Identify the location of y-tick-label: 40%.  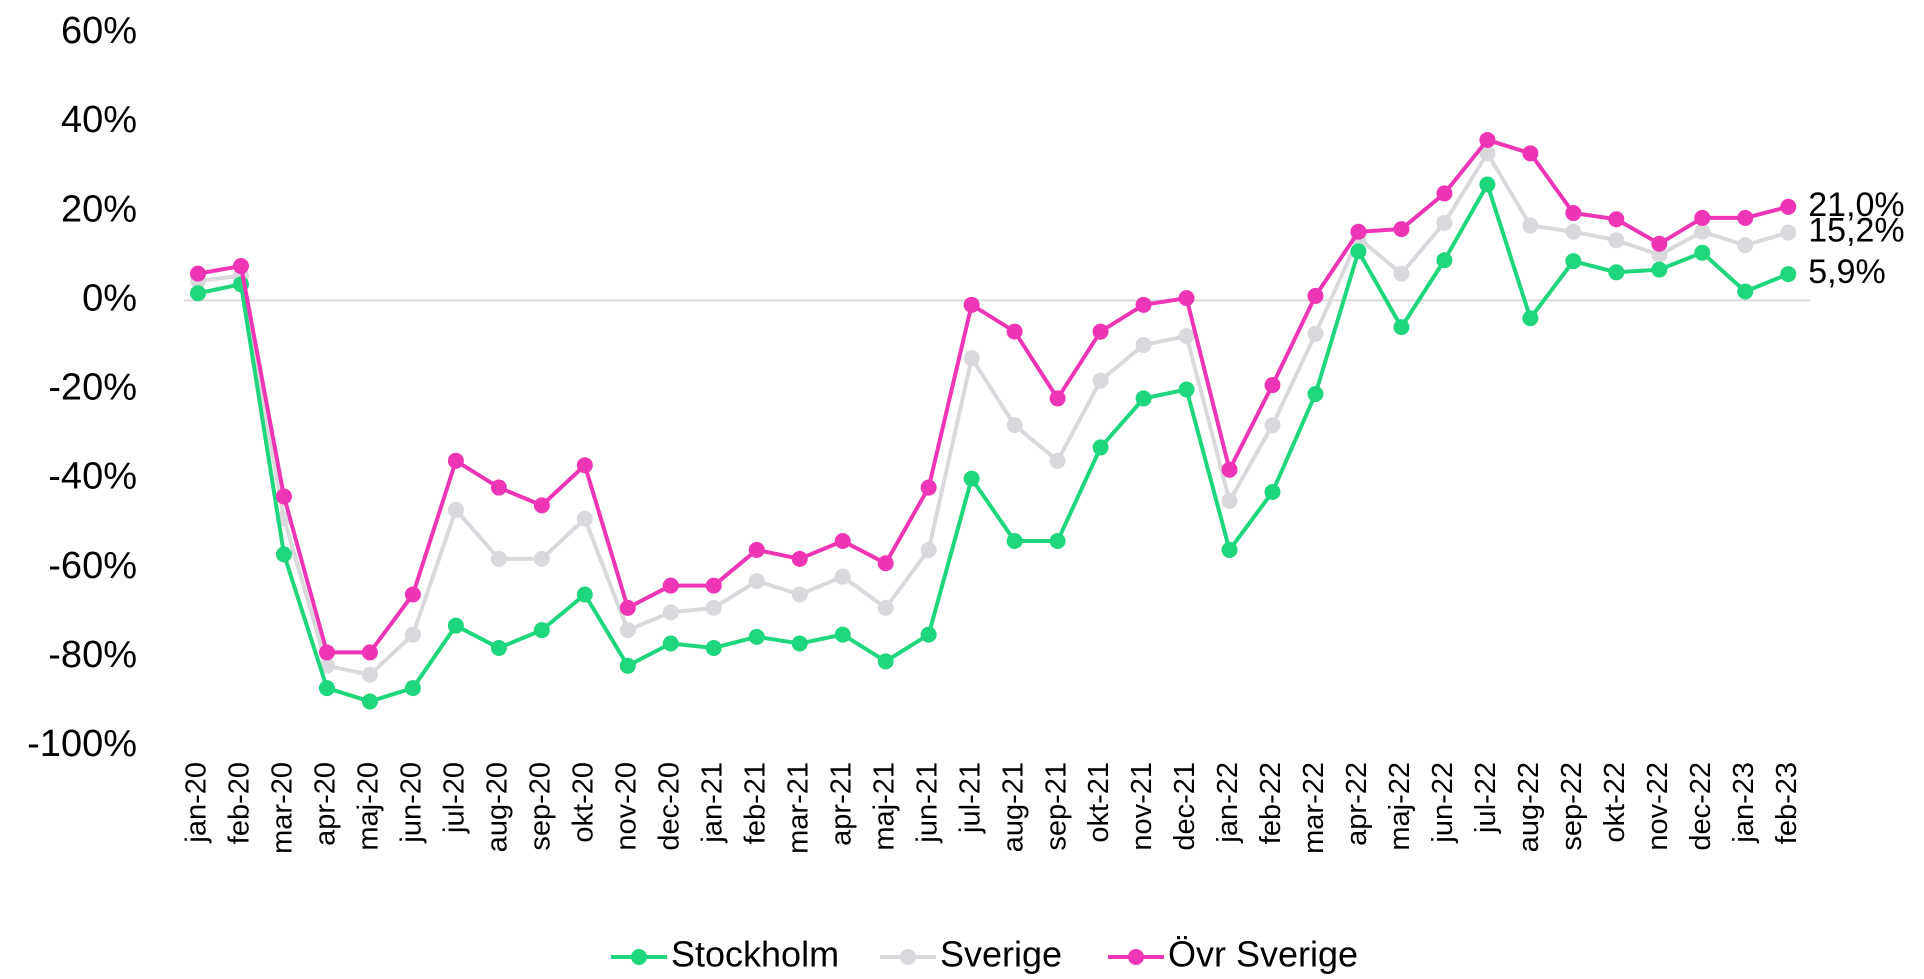
(99, 120).